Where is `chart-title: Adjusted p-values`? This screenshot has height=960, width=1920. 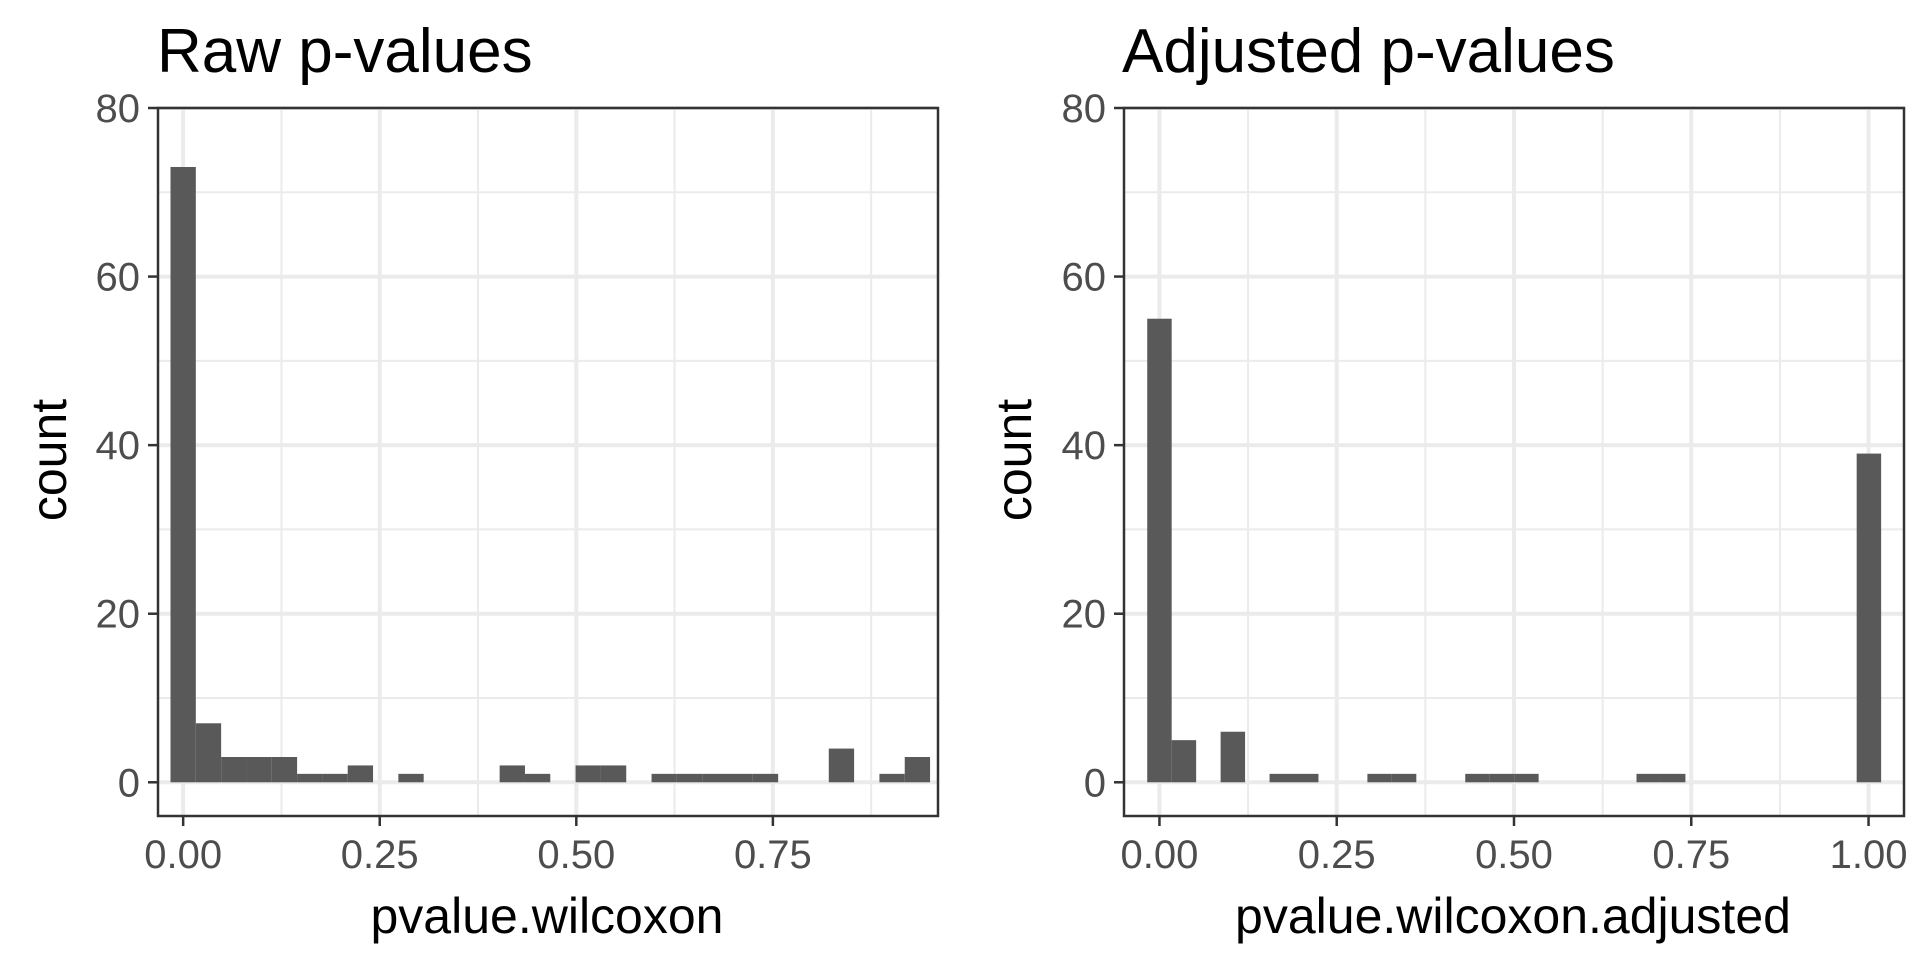
chart-title: Adjusted p-values is located at coordinates (1368, 51).